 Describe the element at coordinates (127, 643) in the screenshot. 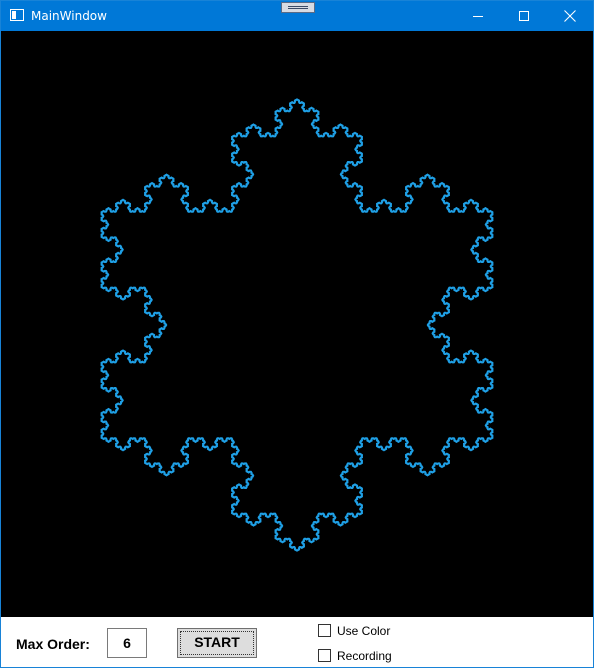

I see `max-order-input: 6` at that location.